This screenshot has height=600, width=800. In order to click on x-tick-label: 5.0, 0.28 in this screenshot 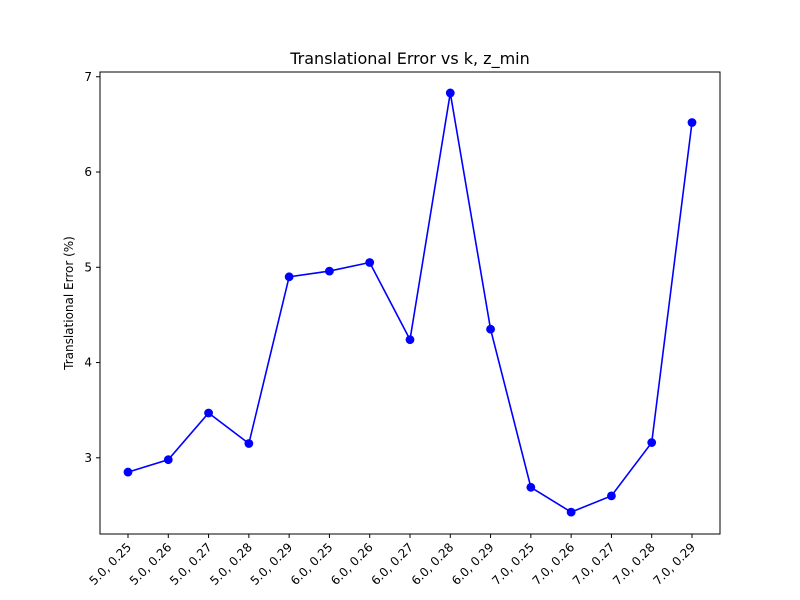, I will do `click(231, 564)`.